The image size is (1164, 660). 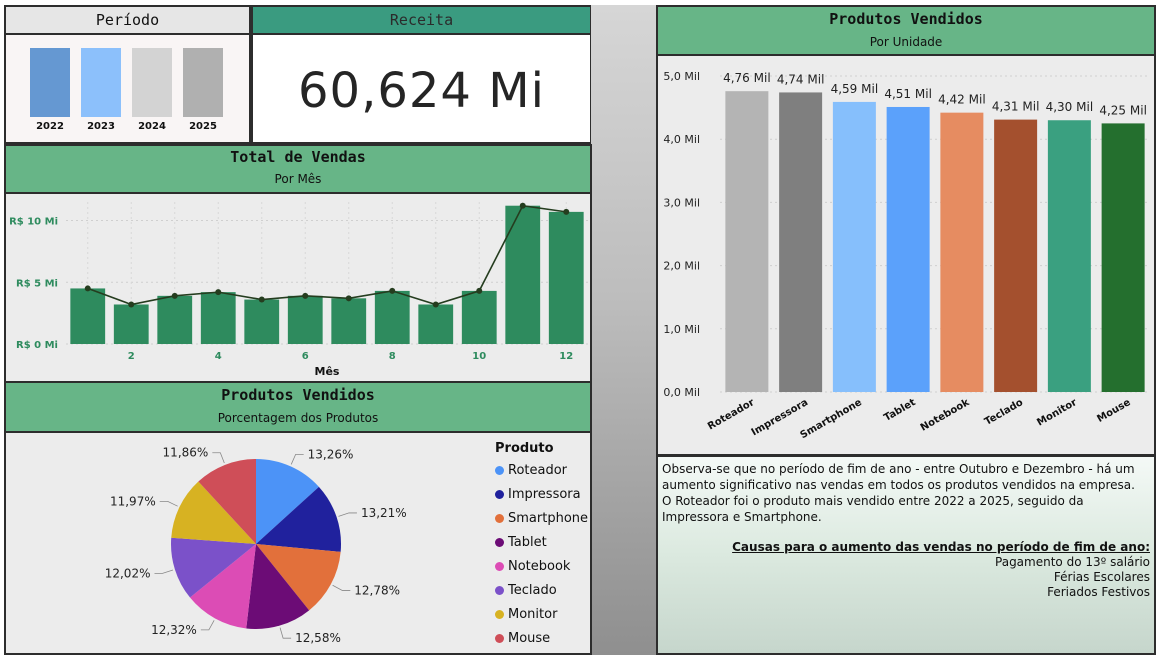 What do you see at coordinates (538, 470) in the screenshot?
I see `legend-label: Roteador` at bounding box center [538, 470].